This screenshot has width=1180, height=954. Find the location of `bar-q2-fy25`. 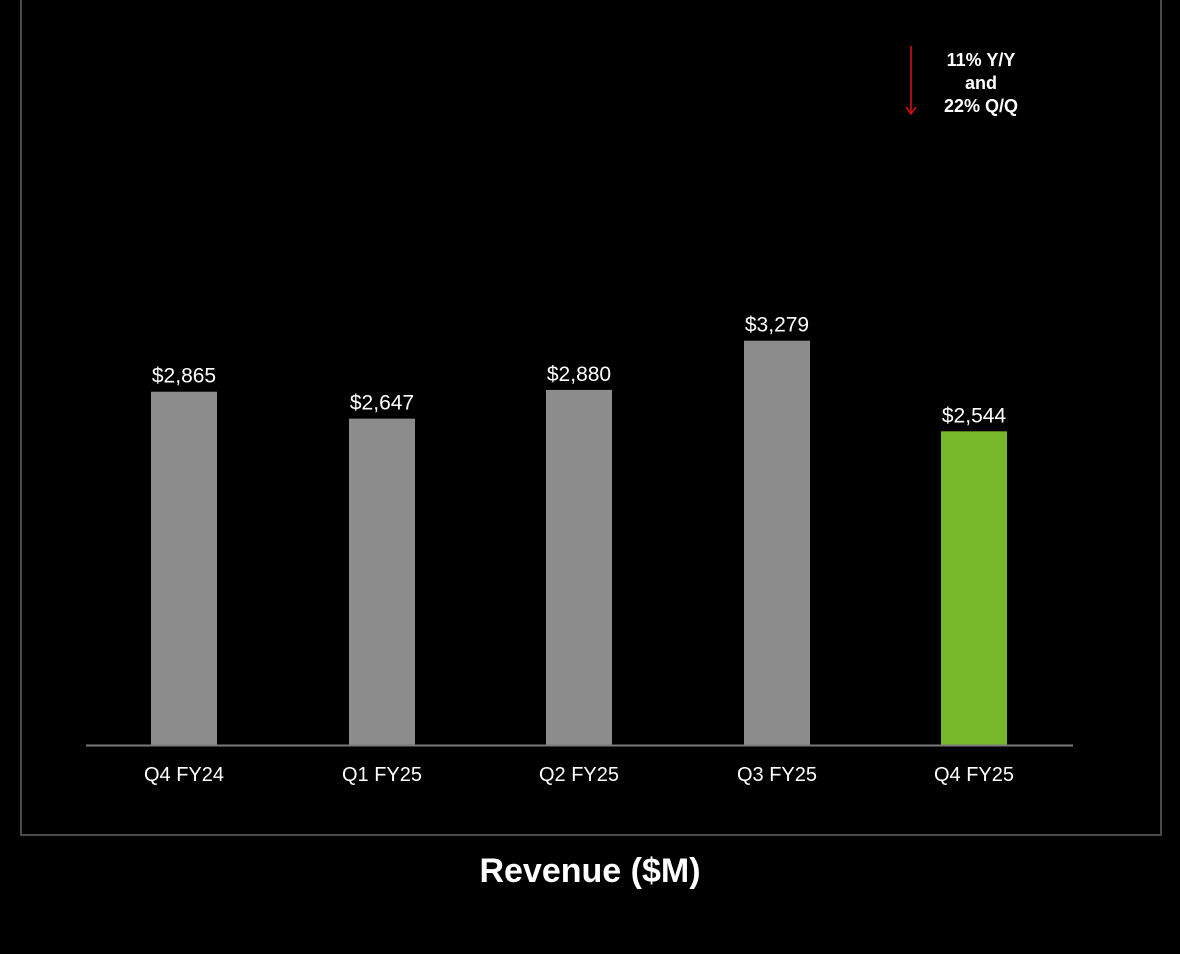

bar-q2-fy25 is located at coordinates (579, 567).